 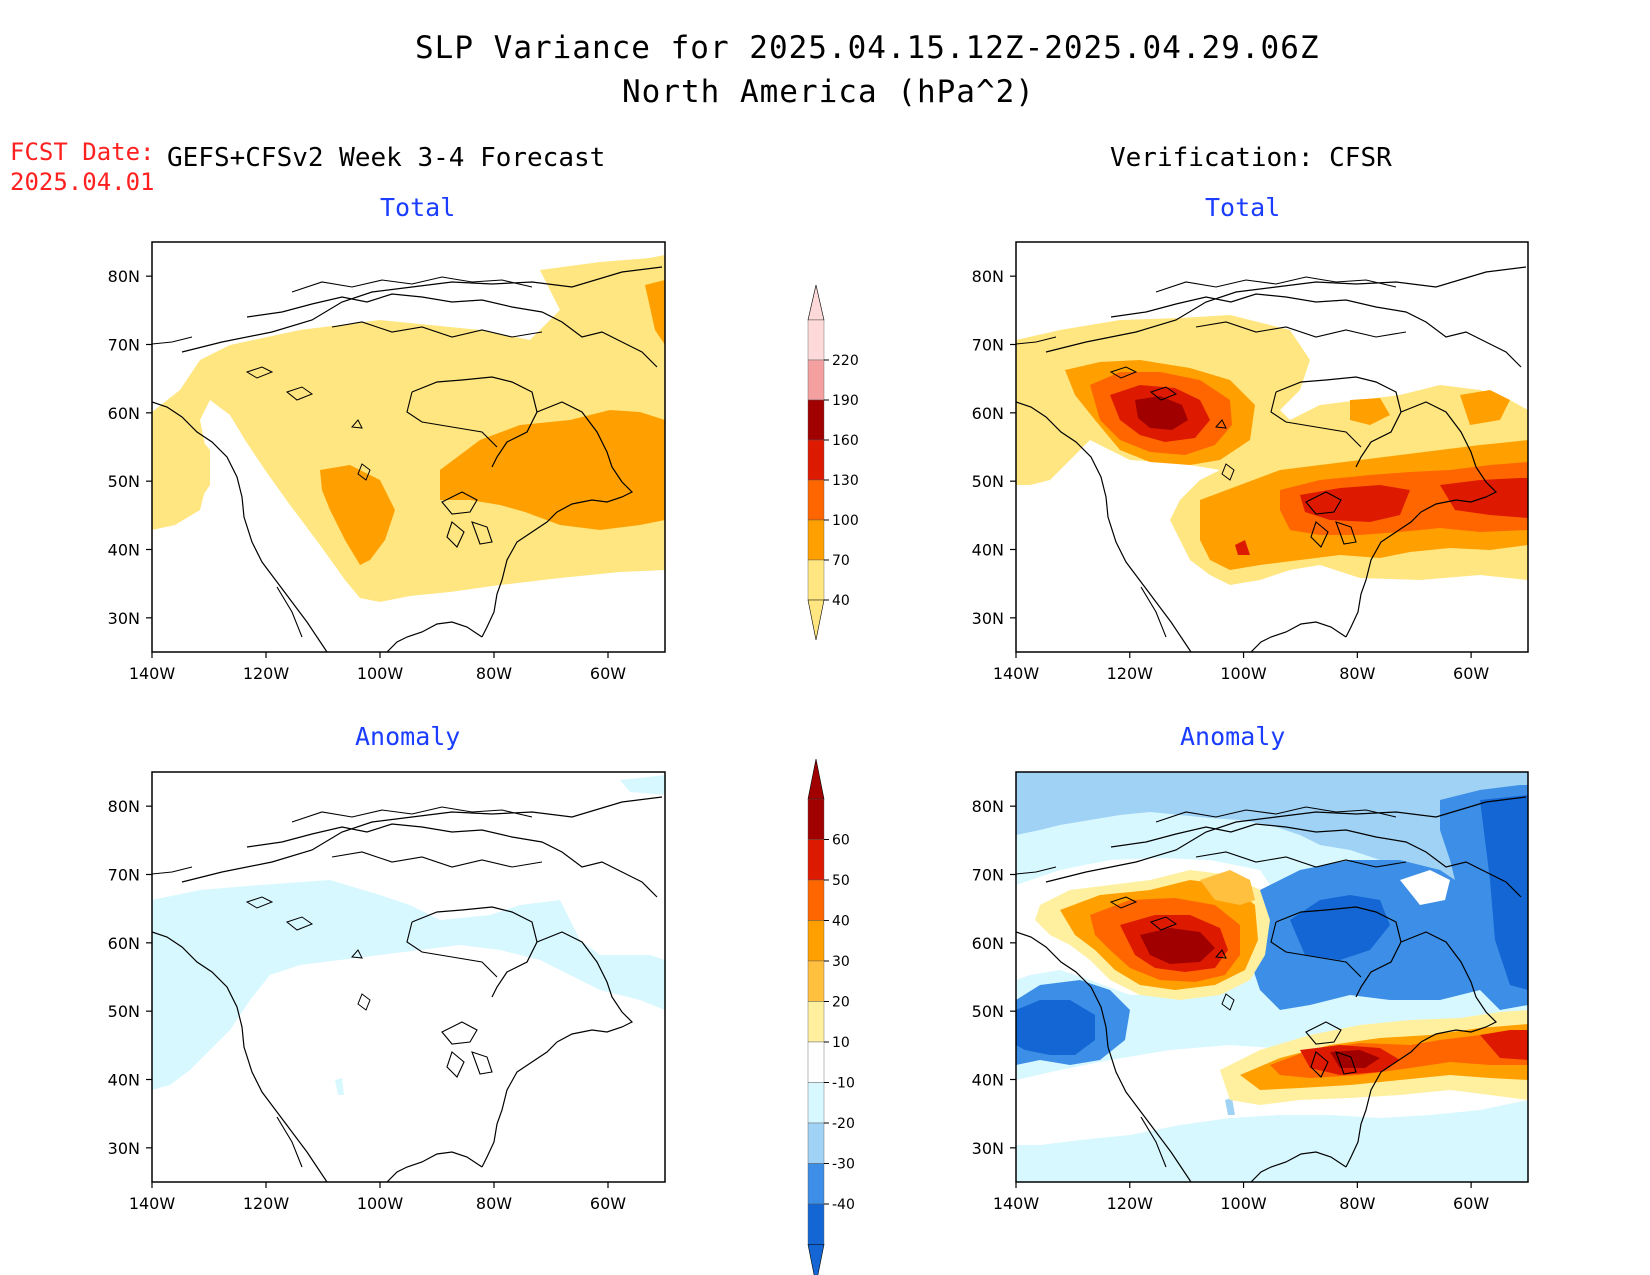 I want to click on panel-title-verification-total: Total, so click(x=1243, y=207).